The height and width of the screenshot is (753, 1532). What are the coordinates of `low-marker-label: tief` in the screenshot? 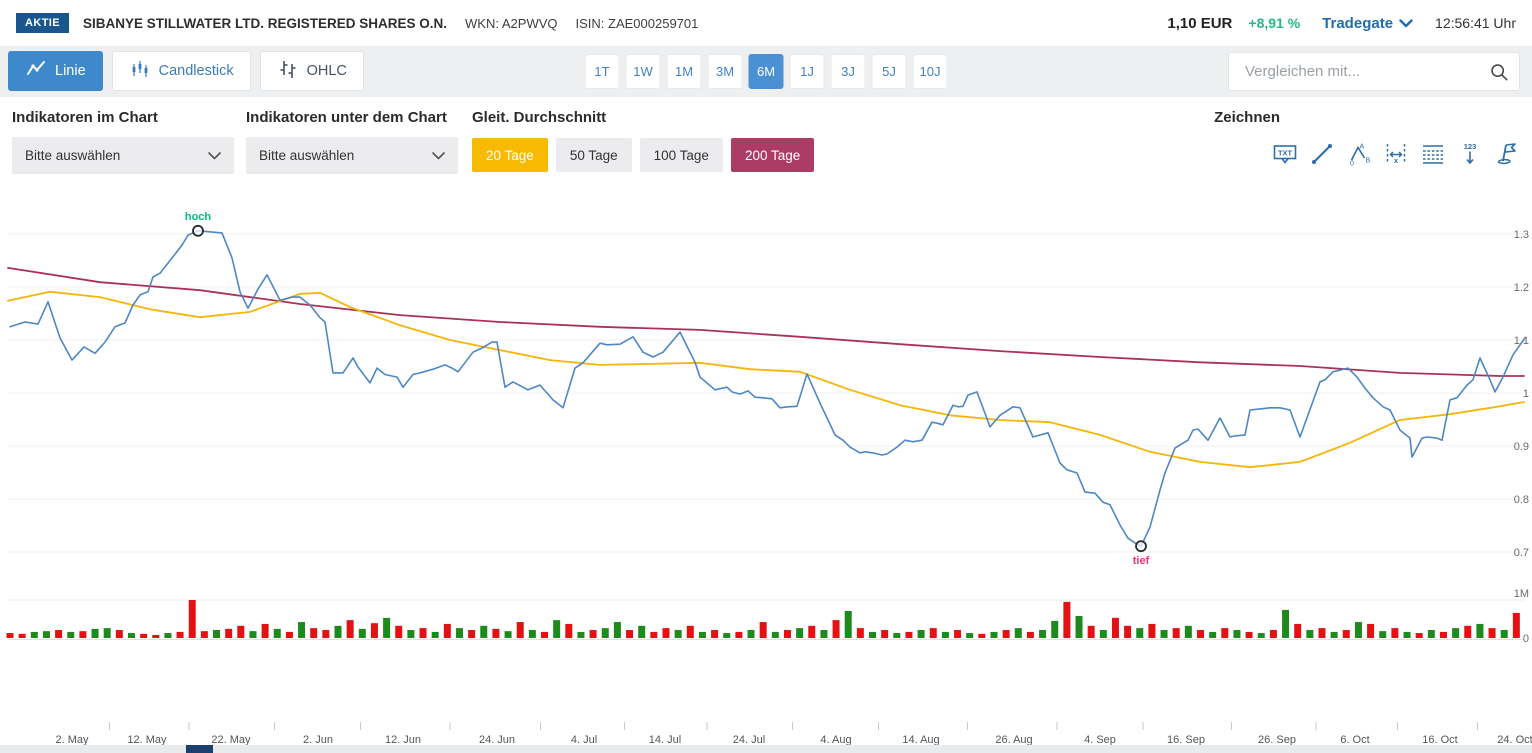 It's located at (1141, 561).